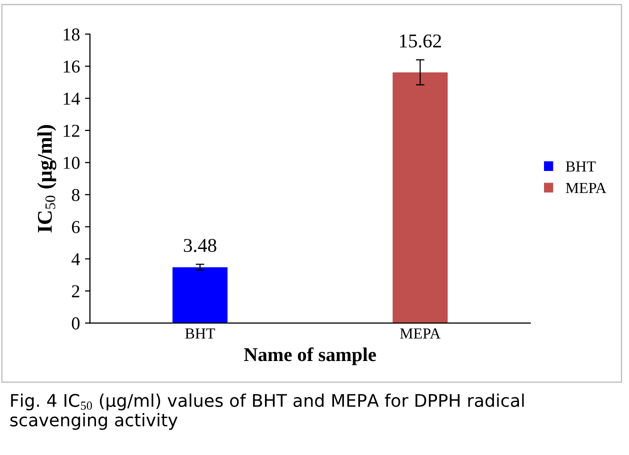 The width and height of the screenshot is (629, 455). What do you see at coordinates (310, 356) in the screenshot?
I see `x-axis-title: Name of sample` at bounding box center [310, 356].